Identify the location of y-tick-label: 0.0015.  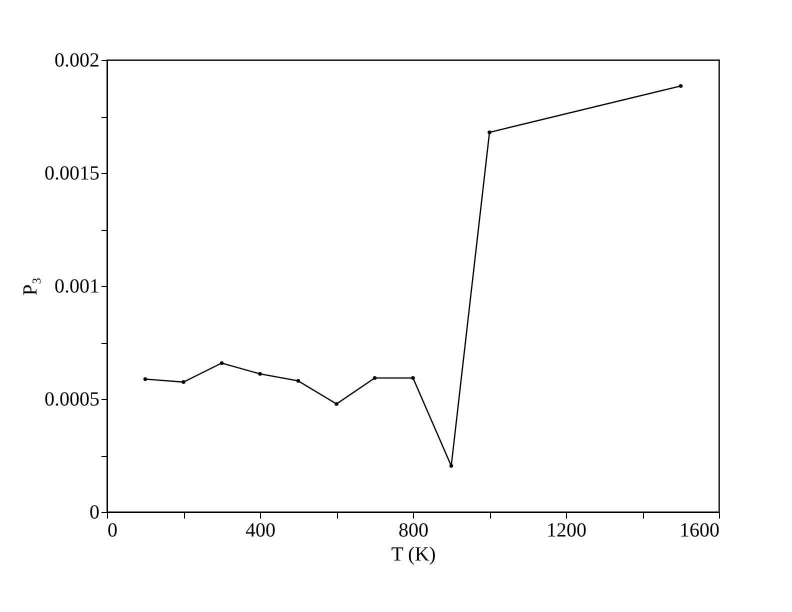
(72, 173).